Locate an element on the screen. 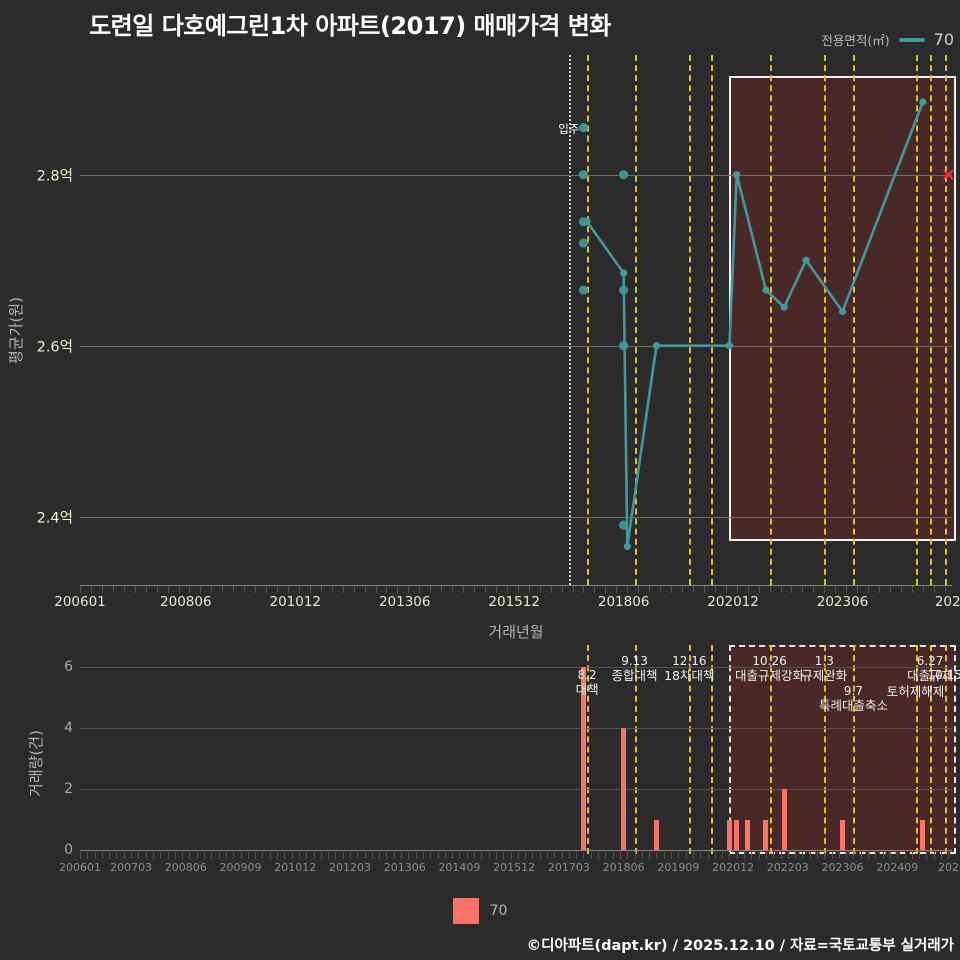 This screenshot has height=960, width=960. volume-x-tick: 202409 is located at coordinates (897, 867).